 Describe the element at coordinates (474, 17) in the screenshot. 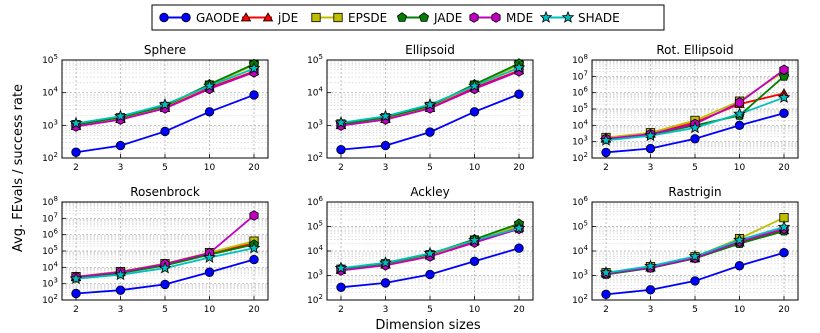

I see `legend-marker-start-mde` at that location.